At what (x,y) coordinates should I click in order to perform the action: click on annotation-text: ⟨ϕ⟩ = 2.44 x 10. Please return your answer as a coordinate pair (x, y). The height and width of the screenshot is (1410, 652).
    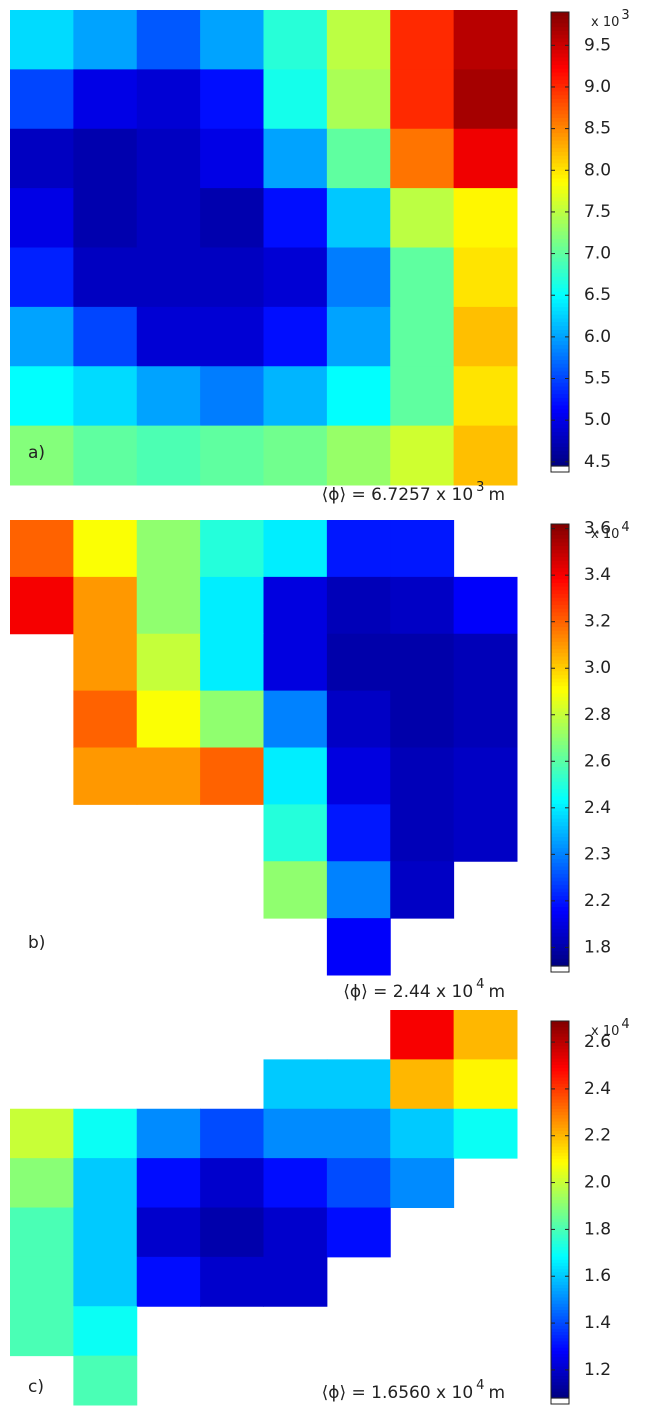
    Looking at the image, I should click on (408, 992).